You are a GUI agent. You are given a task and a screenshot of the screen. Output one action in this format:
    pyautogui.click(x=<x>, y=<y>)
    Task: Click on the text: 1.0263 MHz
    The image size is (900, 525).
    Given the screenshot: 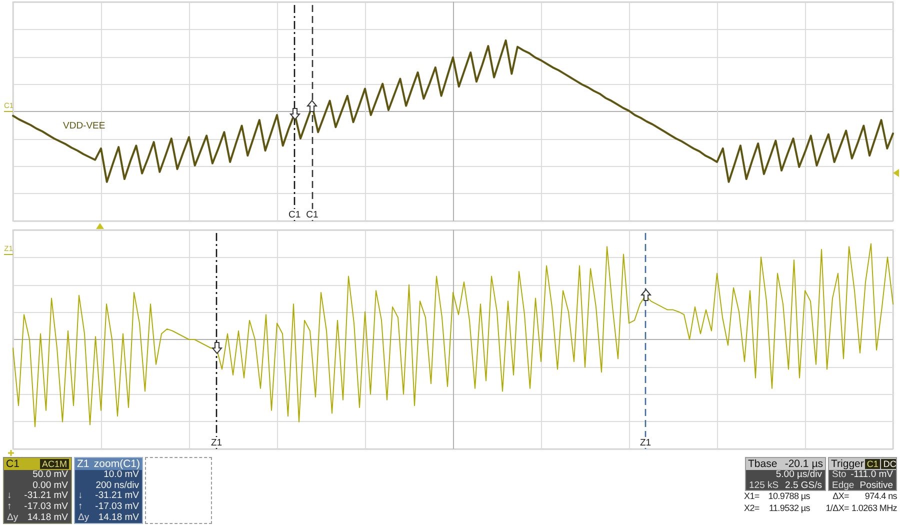 What is the action you would take?
    pyautogui.click(x=874, y=508)
    